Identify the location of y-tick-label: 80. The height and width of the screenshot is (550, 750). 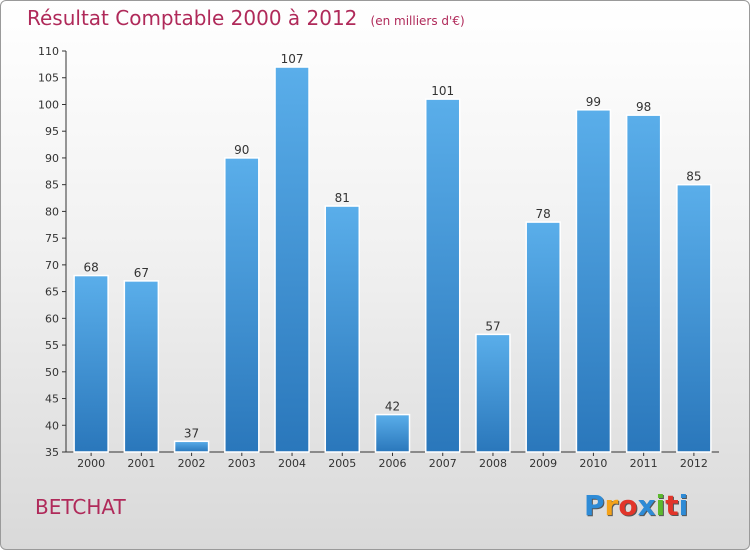
(52, 211).